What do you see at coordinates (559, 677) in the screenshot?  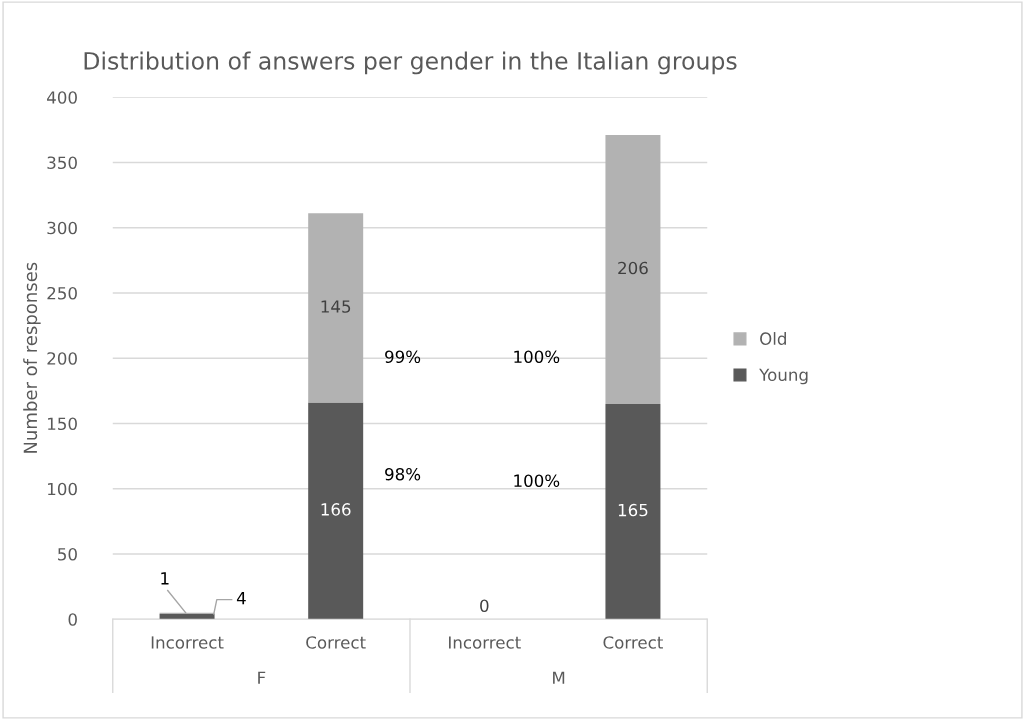 I see `text: M` at bounding box center [559, 677].